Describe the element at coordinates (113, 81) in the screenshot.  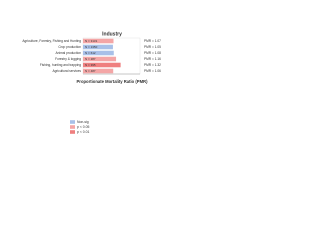
I see `x-axis-label: Proportionate Mortality Ratio (PMR)` at that location.